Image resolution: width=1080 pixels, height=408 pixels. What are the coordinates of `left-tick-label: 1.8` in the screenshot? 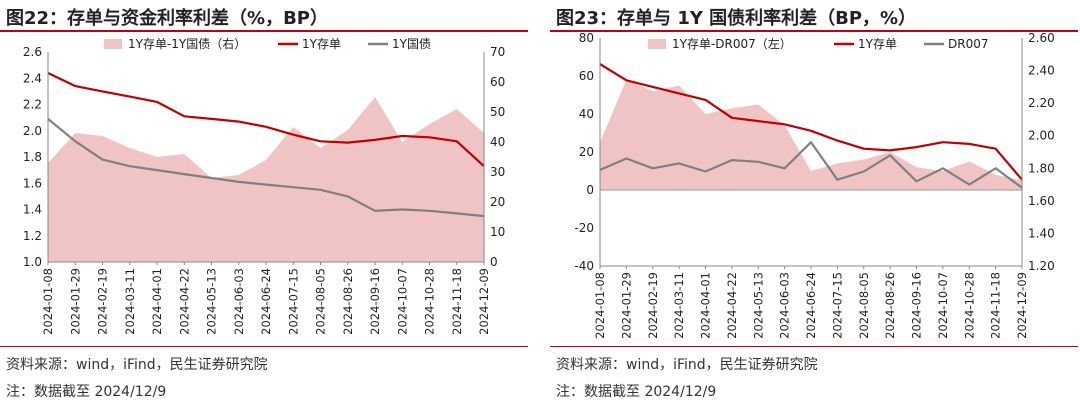 It's located at (32, 157).